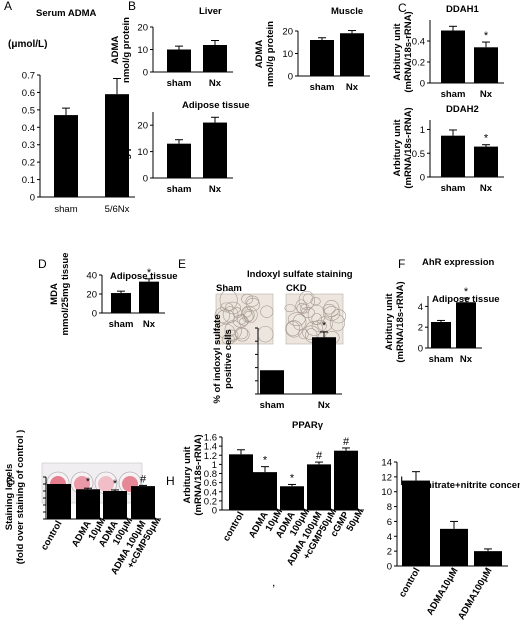 This screenshot has height=631, width=520. I want to click on image-label-ckd: CKD, so click(296, 288).